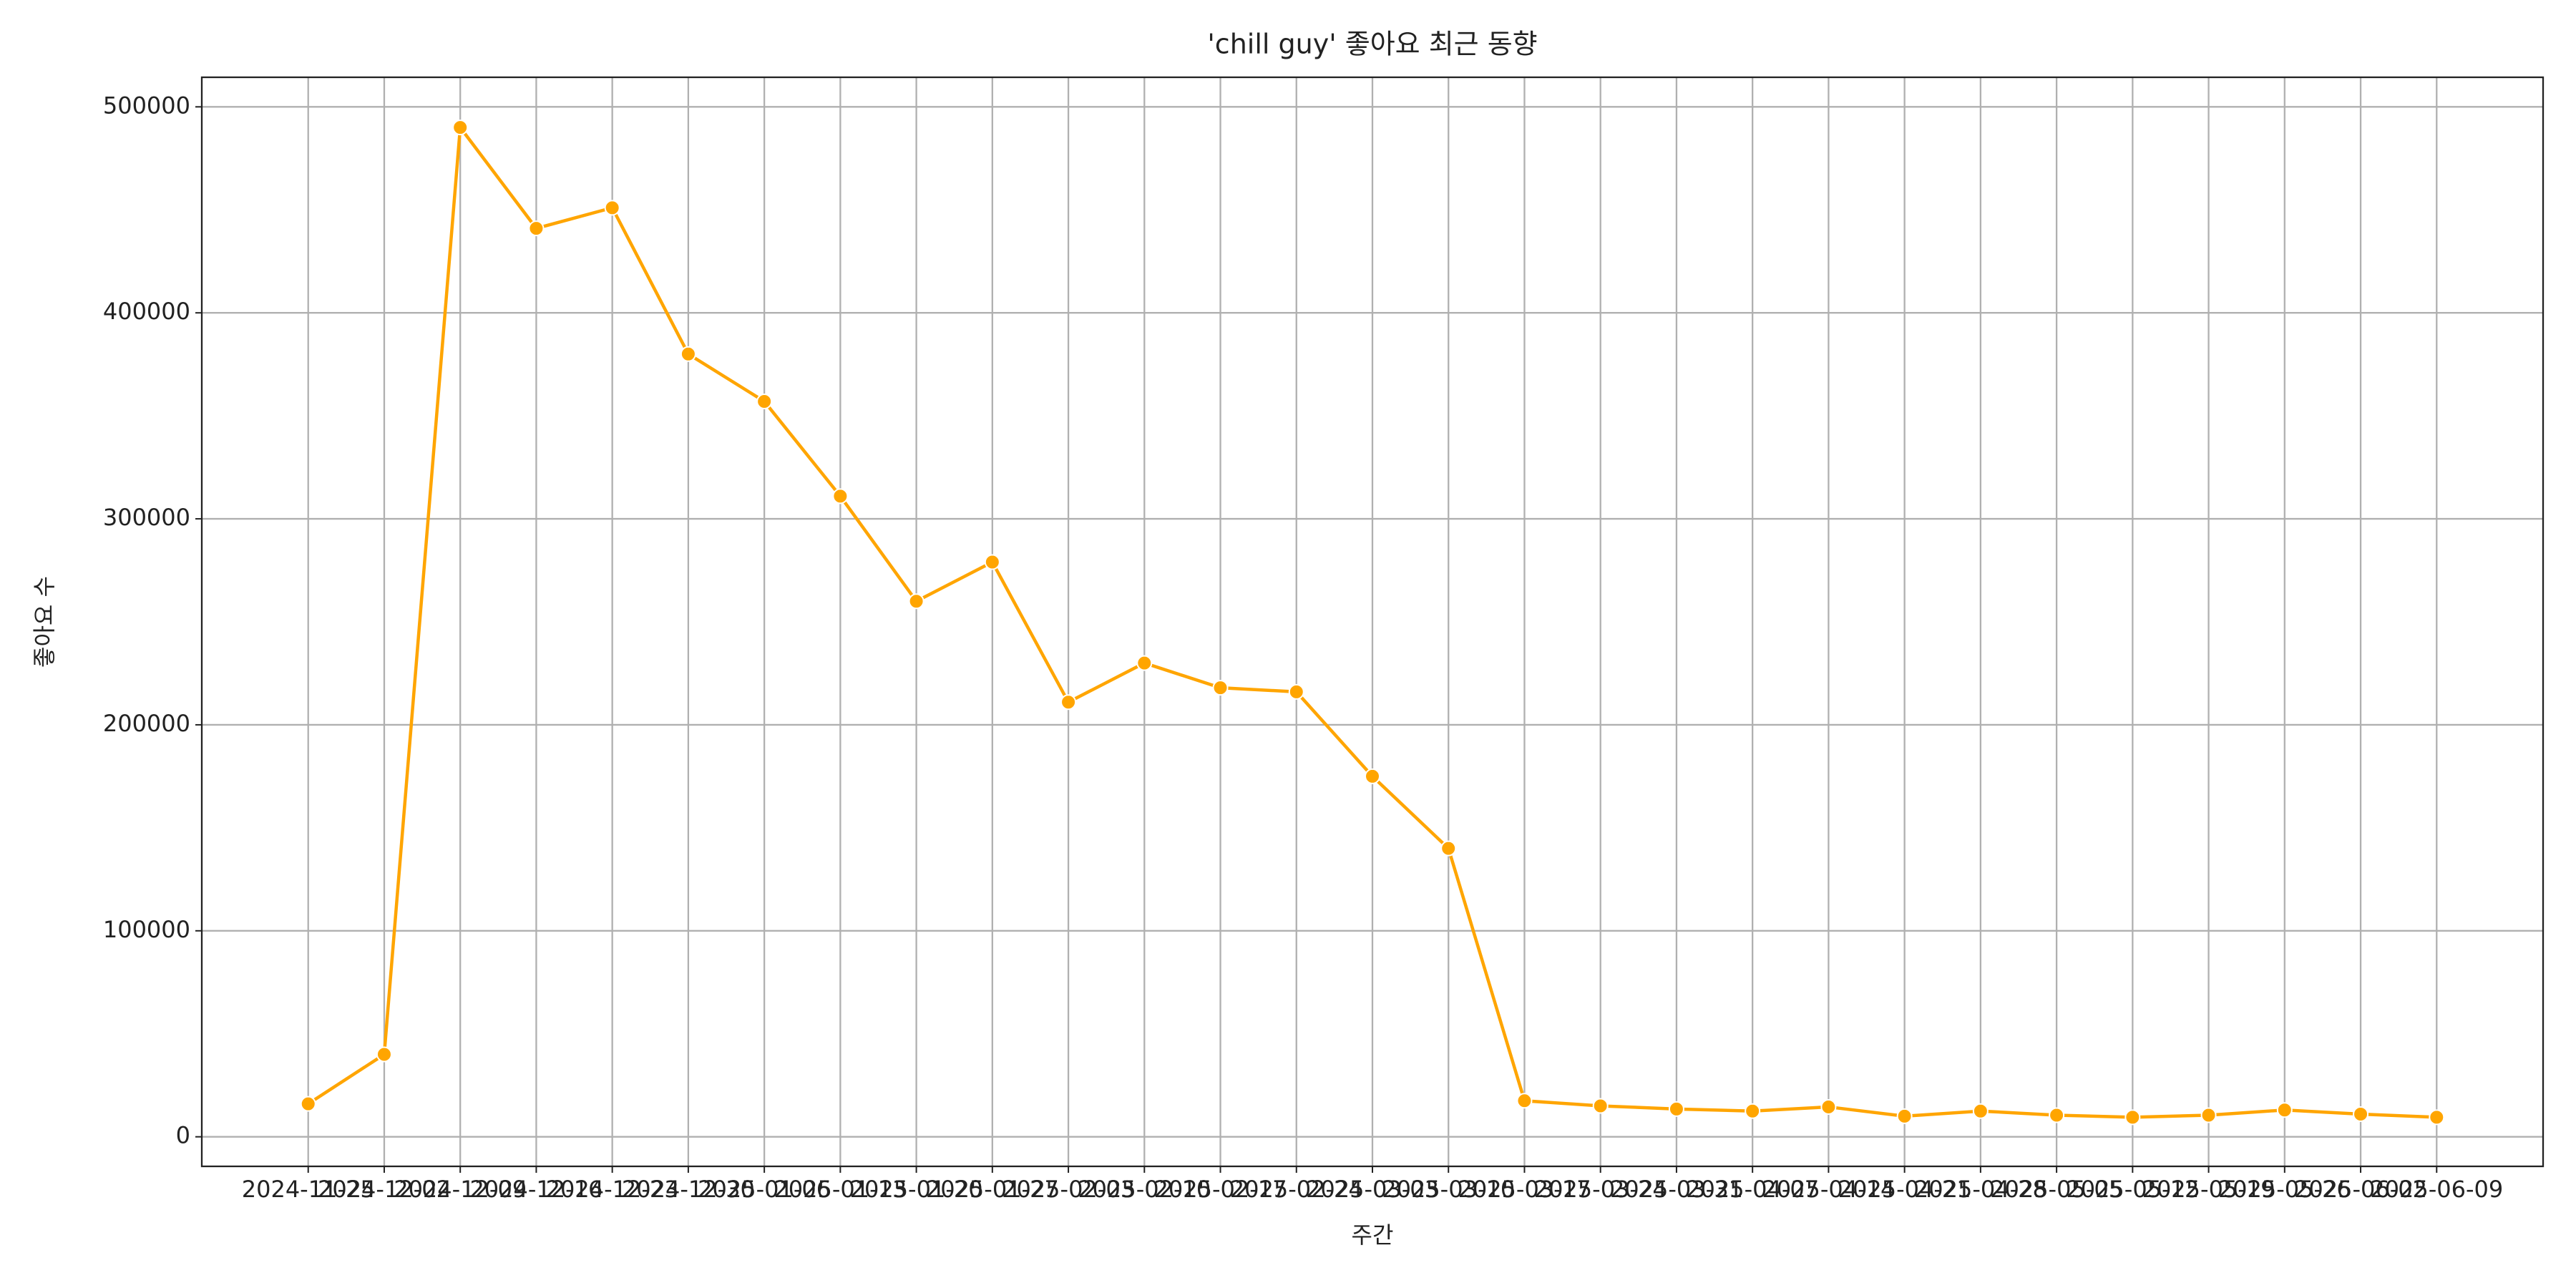 This screenshot has height=1288, width=2576. What do you see at coordinates (1448, 1189) in the screenshot?
I see `x-tick-label: 2025-03-10` at bounding box center [1448, 1189].